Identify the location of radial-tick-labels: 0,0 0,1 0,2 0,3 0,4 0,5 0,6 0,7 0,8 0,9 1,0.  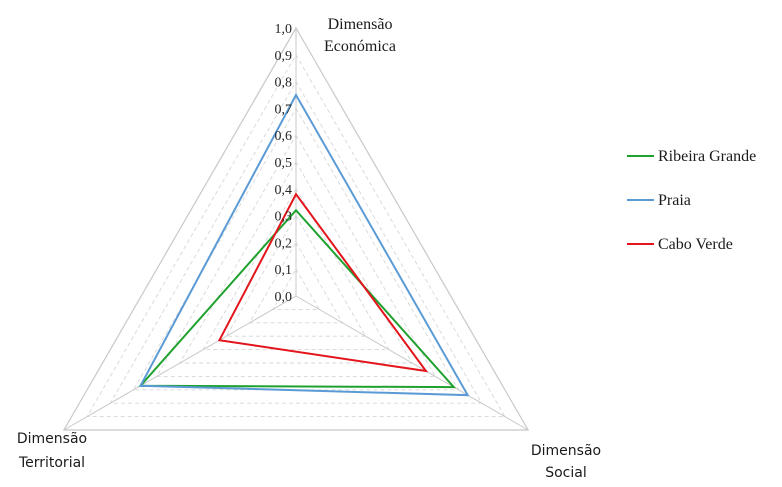
(284, 163).